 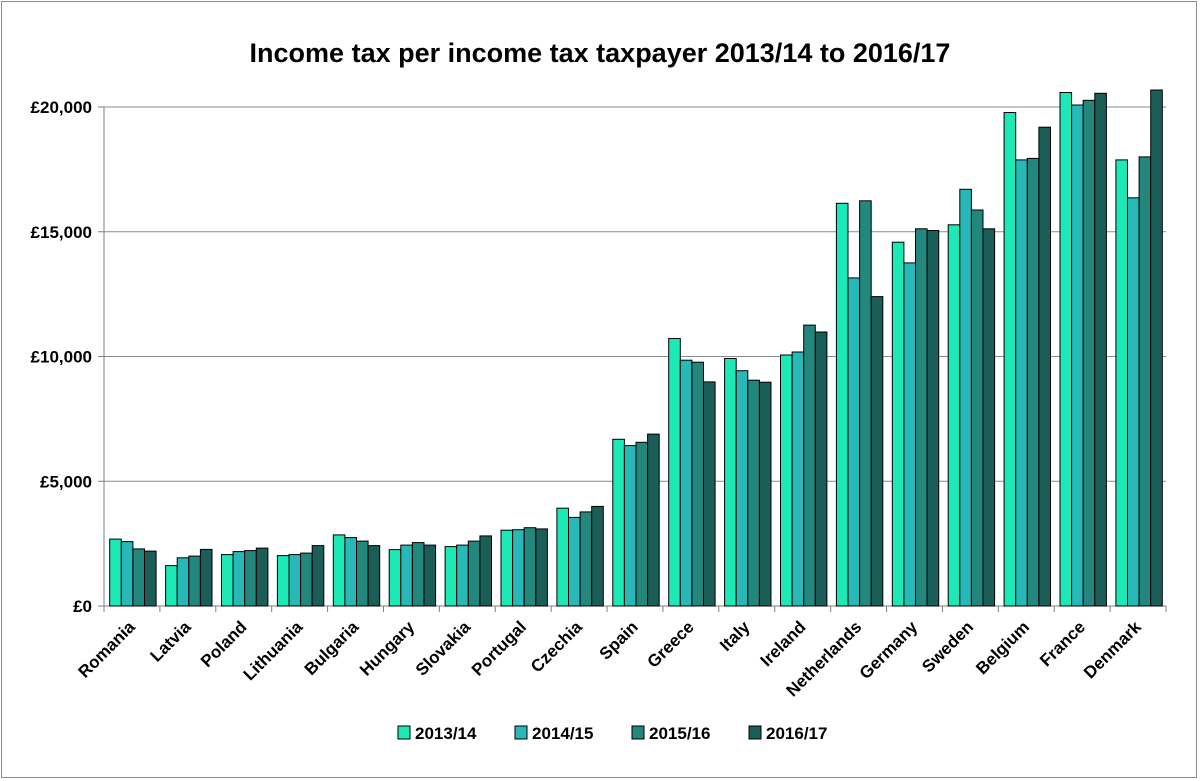 I want to click on x-tick-label: Latvia, so click(x=170, y=641).